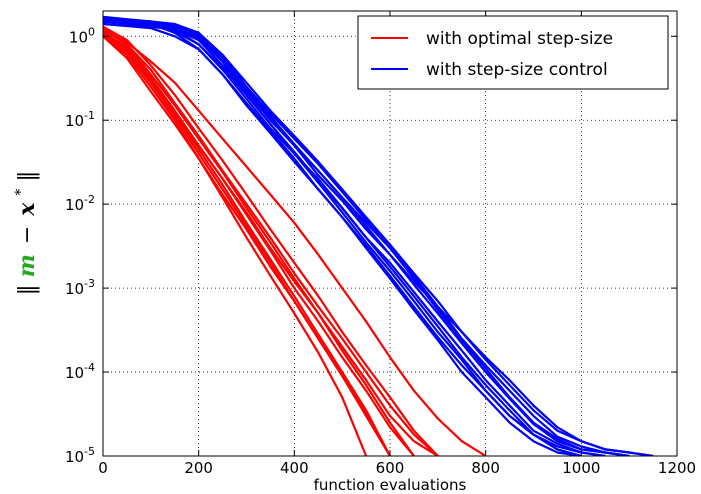 This screenshot has height=494, width=701. Describe the element at coordinates (27, 209) in the screenshot. I see `y-label-x: x` at that location.